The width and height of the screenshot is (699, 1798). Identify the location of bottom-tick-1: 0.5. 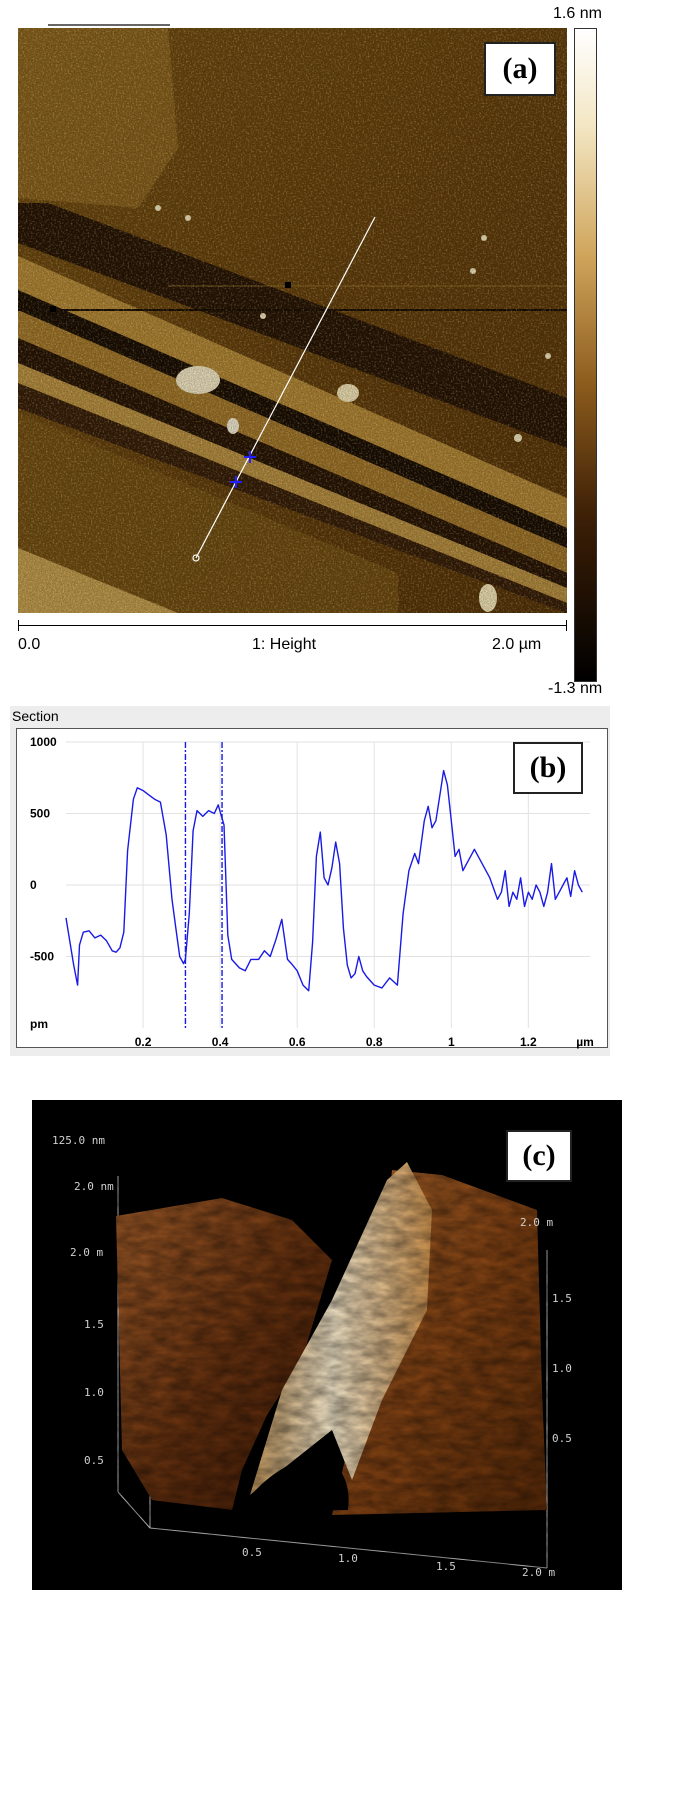
(252, 1552).